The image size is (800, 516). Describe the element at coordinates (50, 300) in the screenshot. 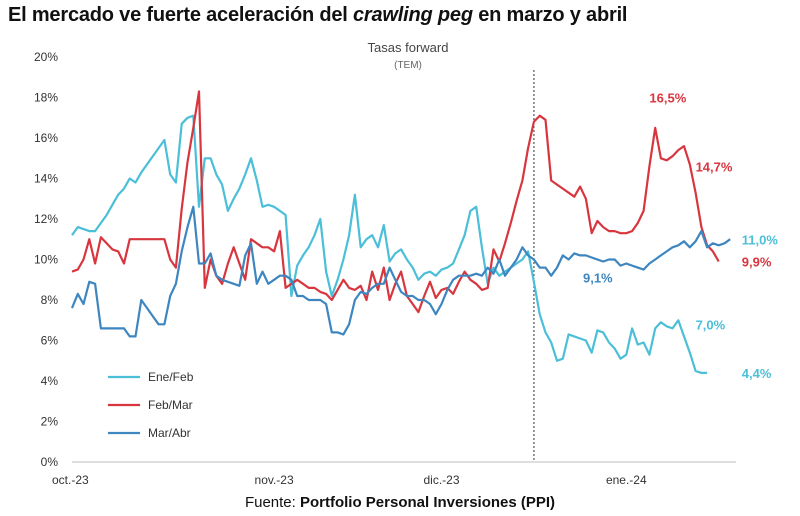

I see `y-tick-label: 8%` at that location.